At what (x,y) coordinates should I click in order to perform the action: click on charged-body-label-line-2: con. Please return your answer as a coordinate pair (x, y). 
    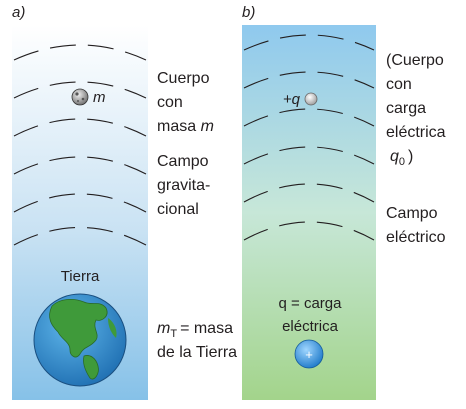
    Looking at the image, I should click on (399, 84).